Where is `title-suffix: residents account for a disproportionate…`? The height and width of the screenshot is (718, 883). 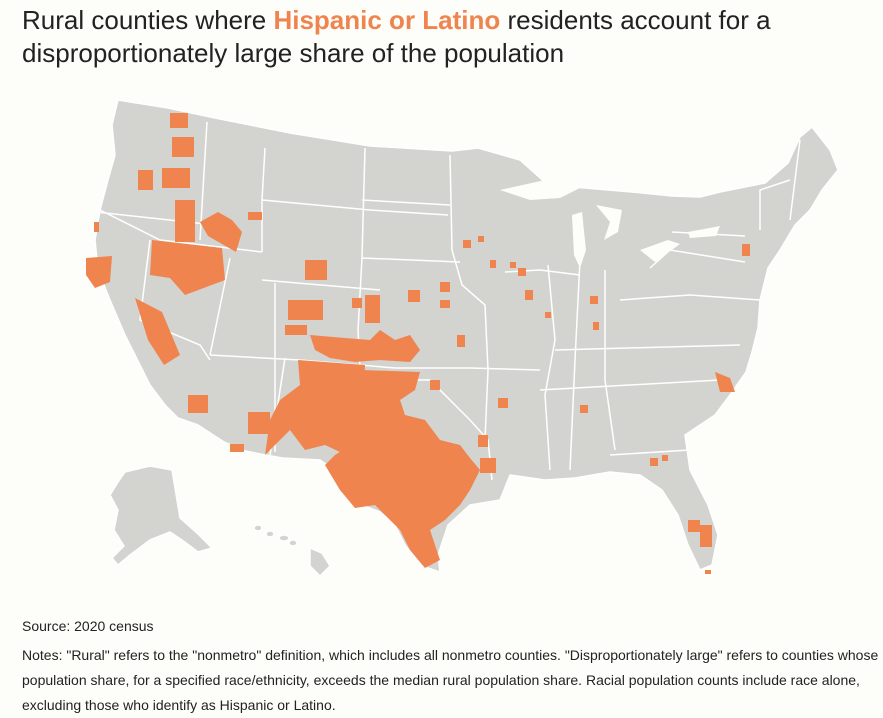
title-suffix: residents account for a disproportionate… is located at coordinates (396, 36).